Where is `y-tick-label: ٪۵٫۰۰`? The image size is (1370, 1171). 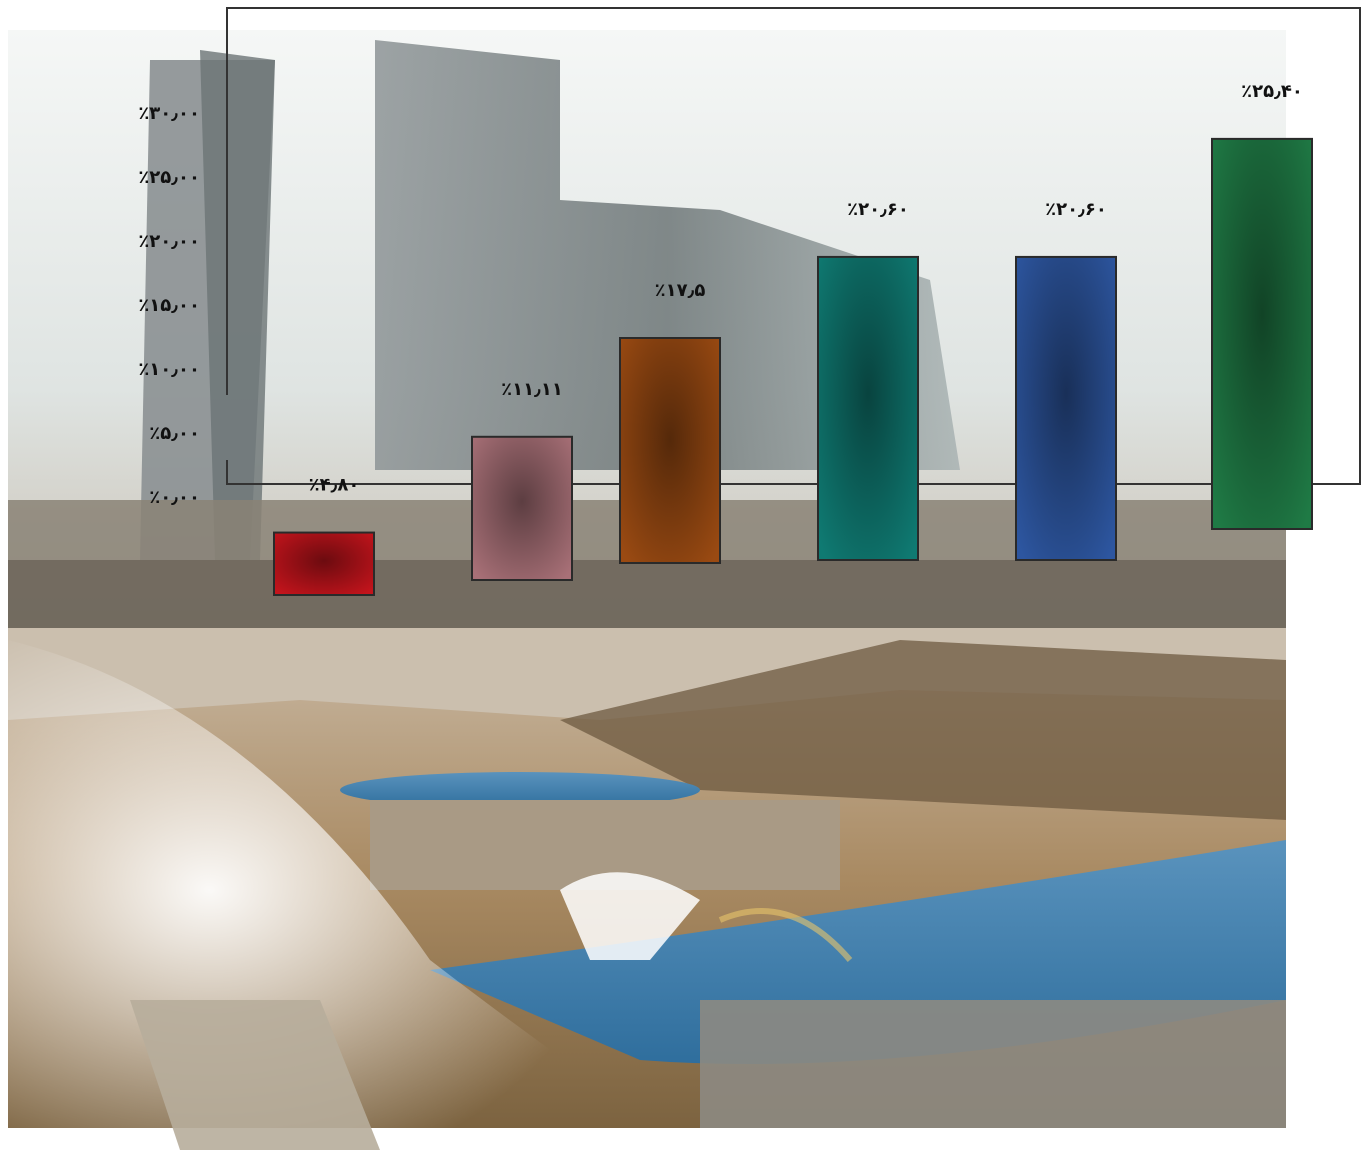
y-tick-label: ٪۵٫۰۰ is located at coordinates (174, 433).